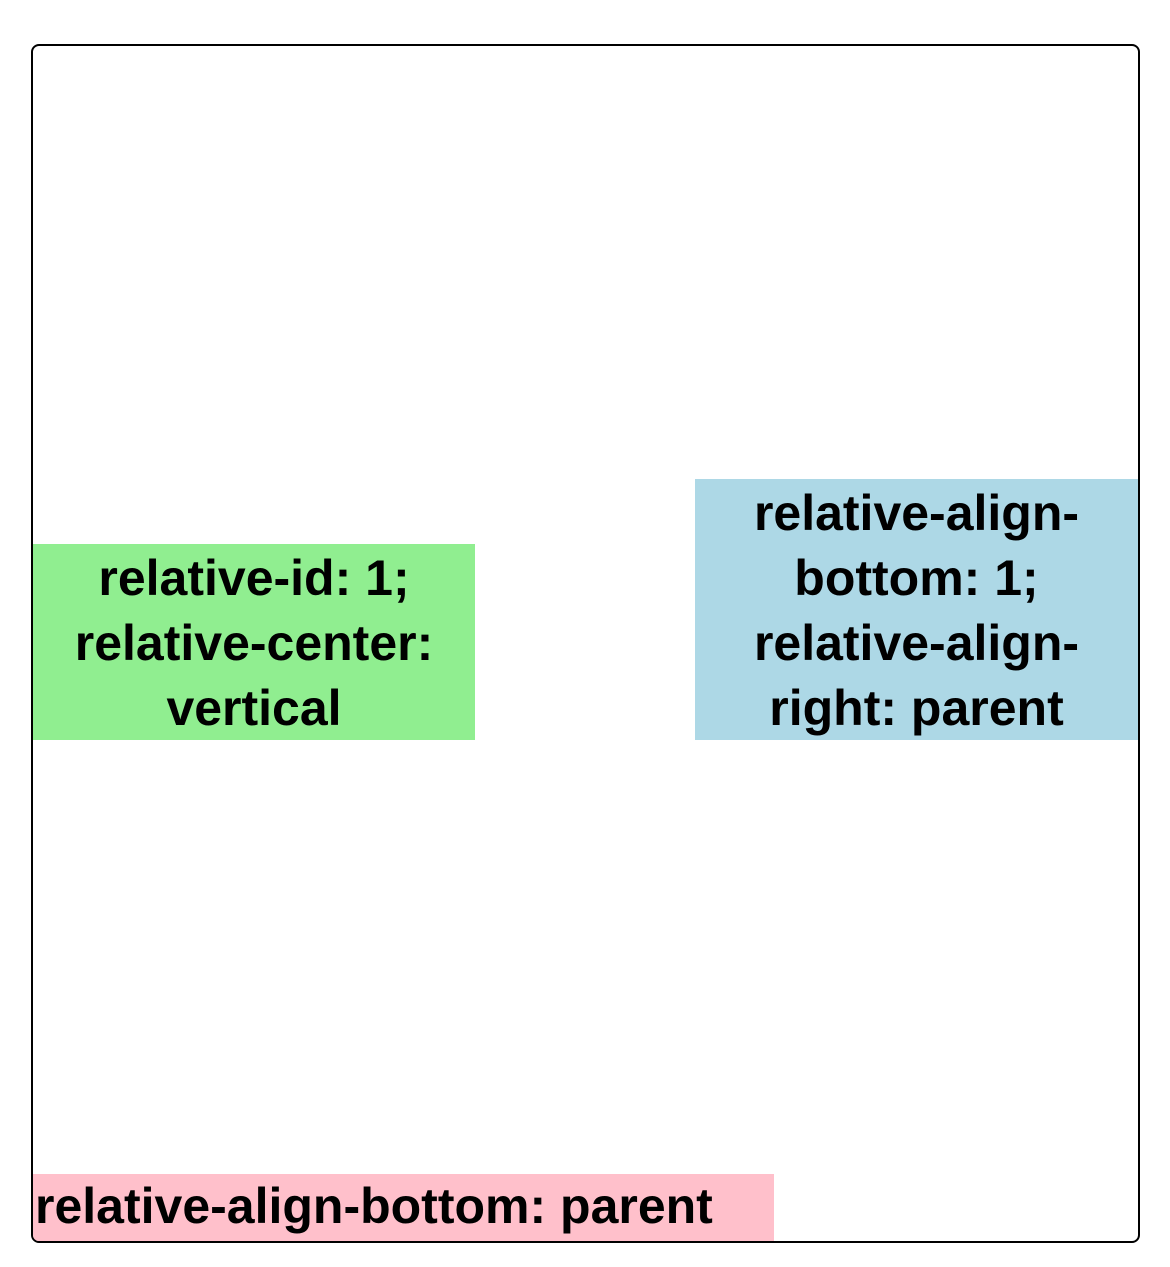  Describe the element at coordinates (254, 578) in the screenshot. I see `green-box-line-1: relative-id: 1;` at that location.